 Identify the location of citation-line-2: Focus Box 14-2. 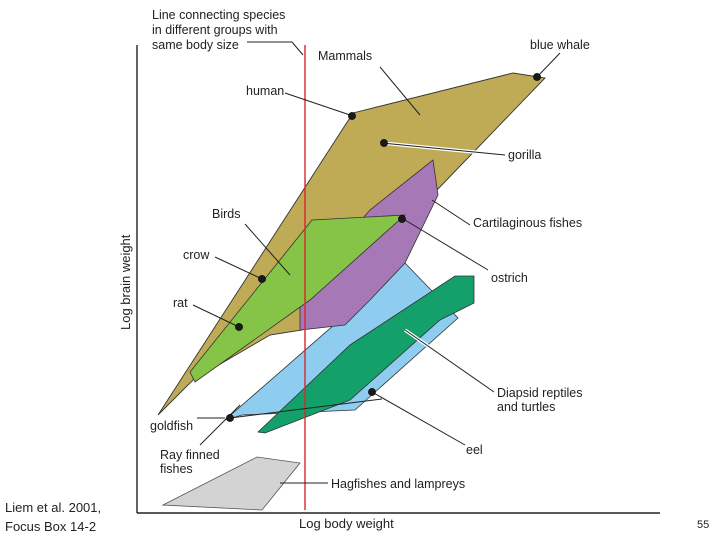
(51, 526).